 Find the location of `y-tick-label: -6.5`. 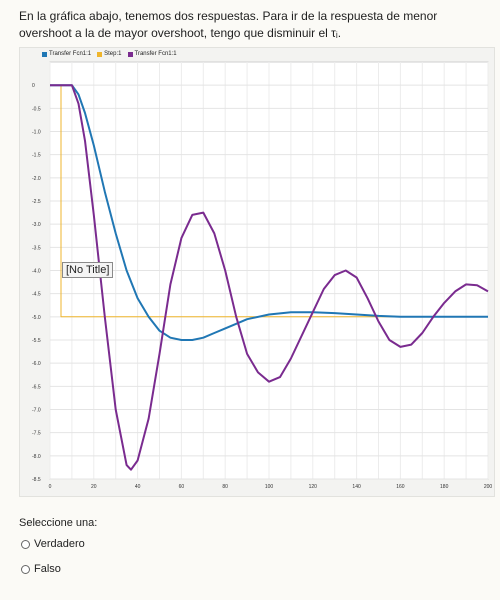

y-tick-label: -6.5 is located at coordinates (36, 387).